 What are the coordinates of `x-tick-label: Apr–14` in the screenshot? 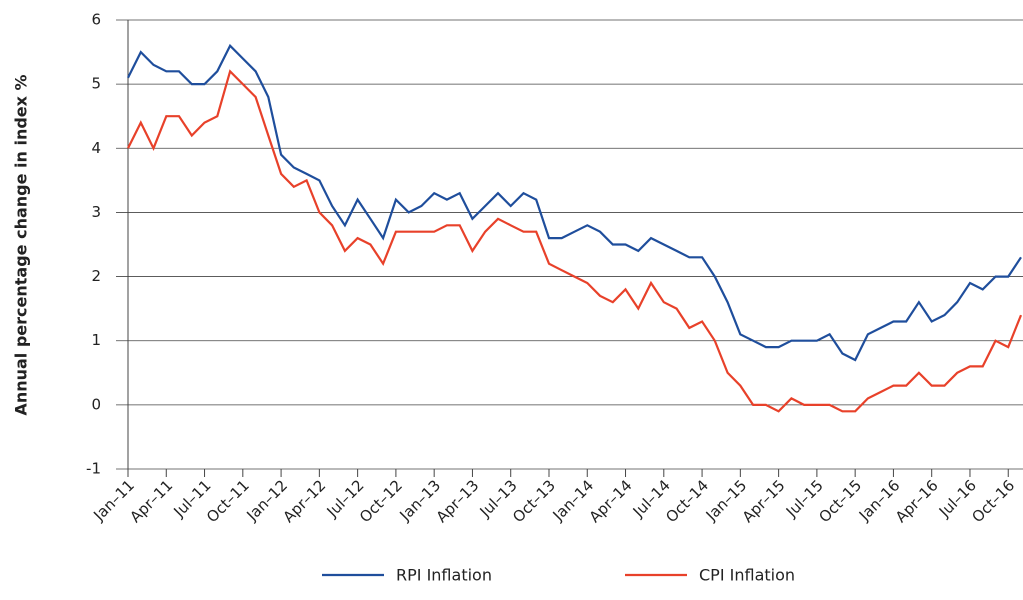 It's located at (611, 501).